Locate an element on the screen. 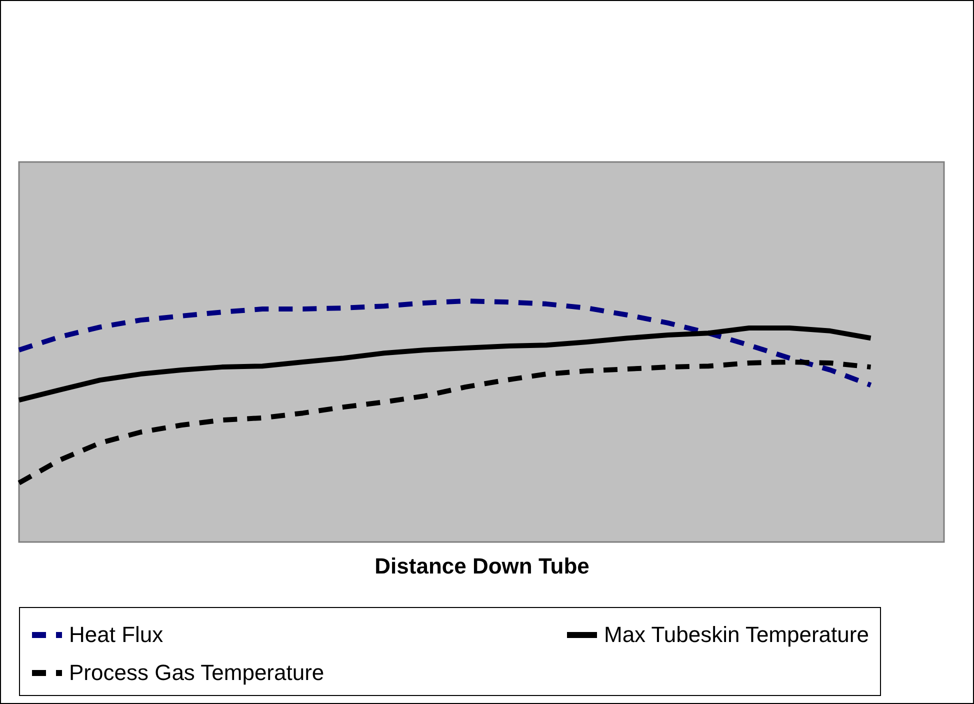 This screenshot has height=704, width=974. legend-label: Heat Flux is located at coordinates (116, 634).